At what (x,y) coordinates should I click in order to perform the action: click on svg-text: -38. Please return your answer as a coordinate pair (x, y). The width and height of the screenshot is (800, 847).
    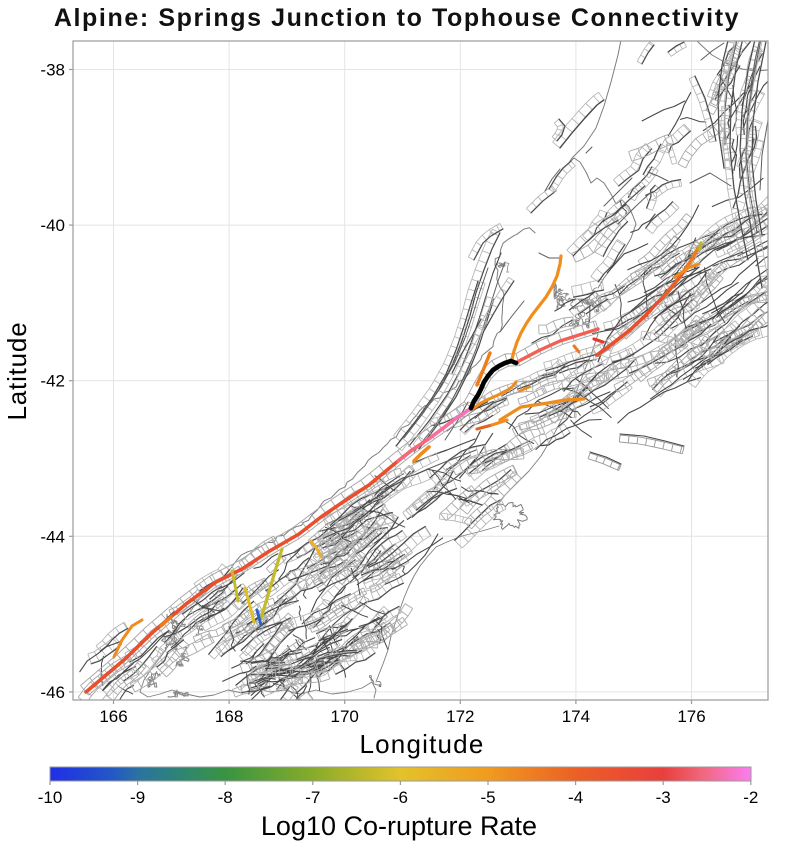
    Looking at the image, I should click on (52, 70).